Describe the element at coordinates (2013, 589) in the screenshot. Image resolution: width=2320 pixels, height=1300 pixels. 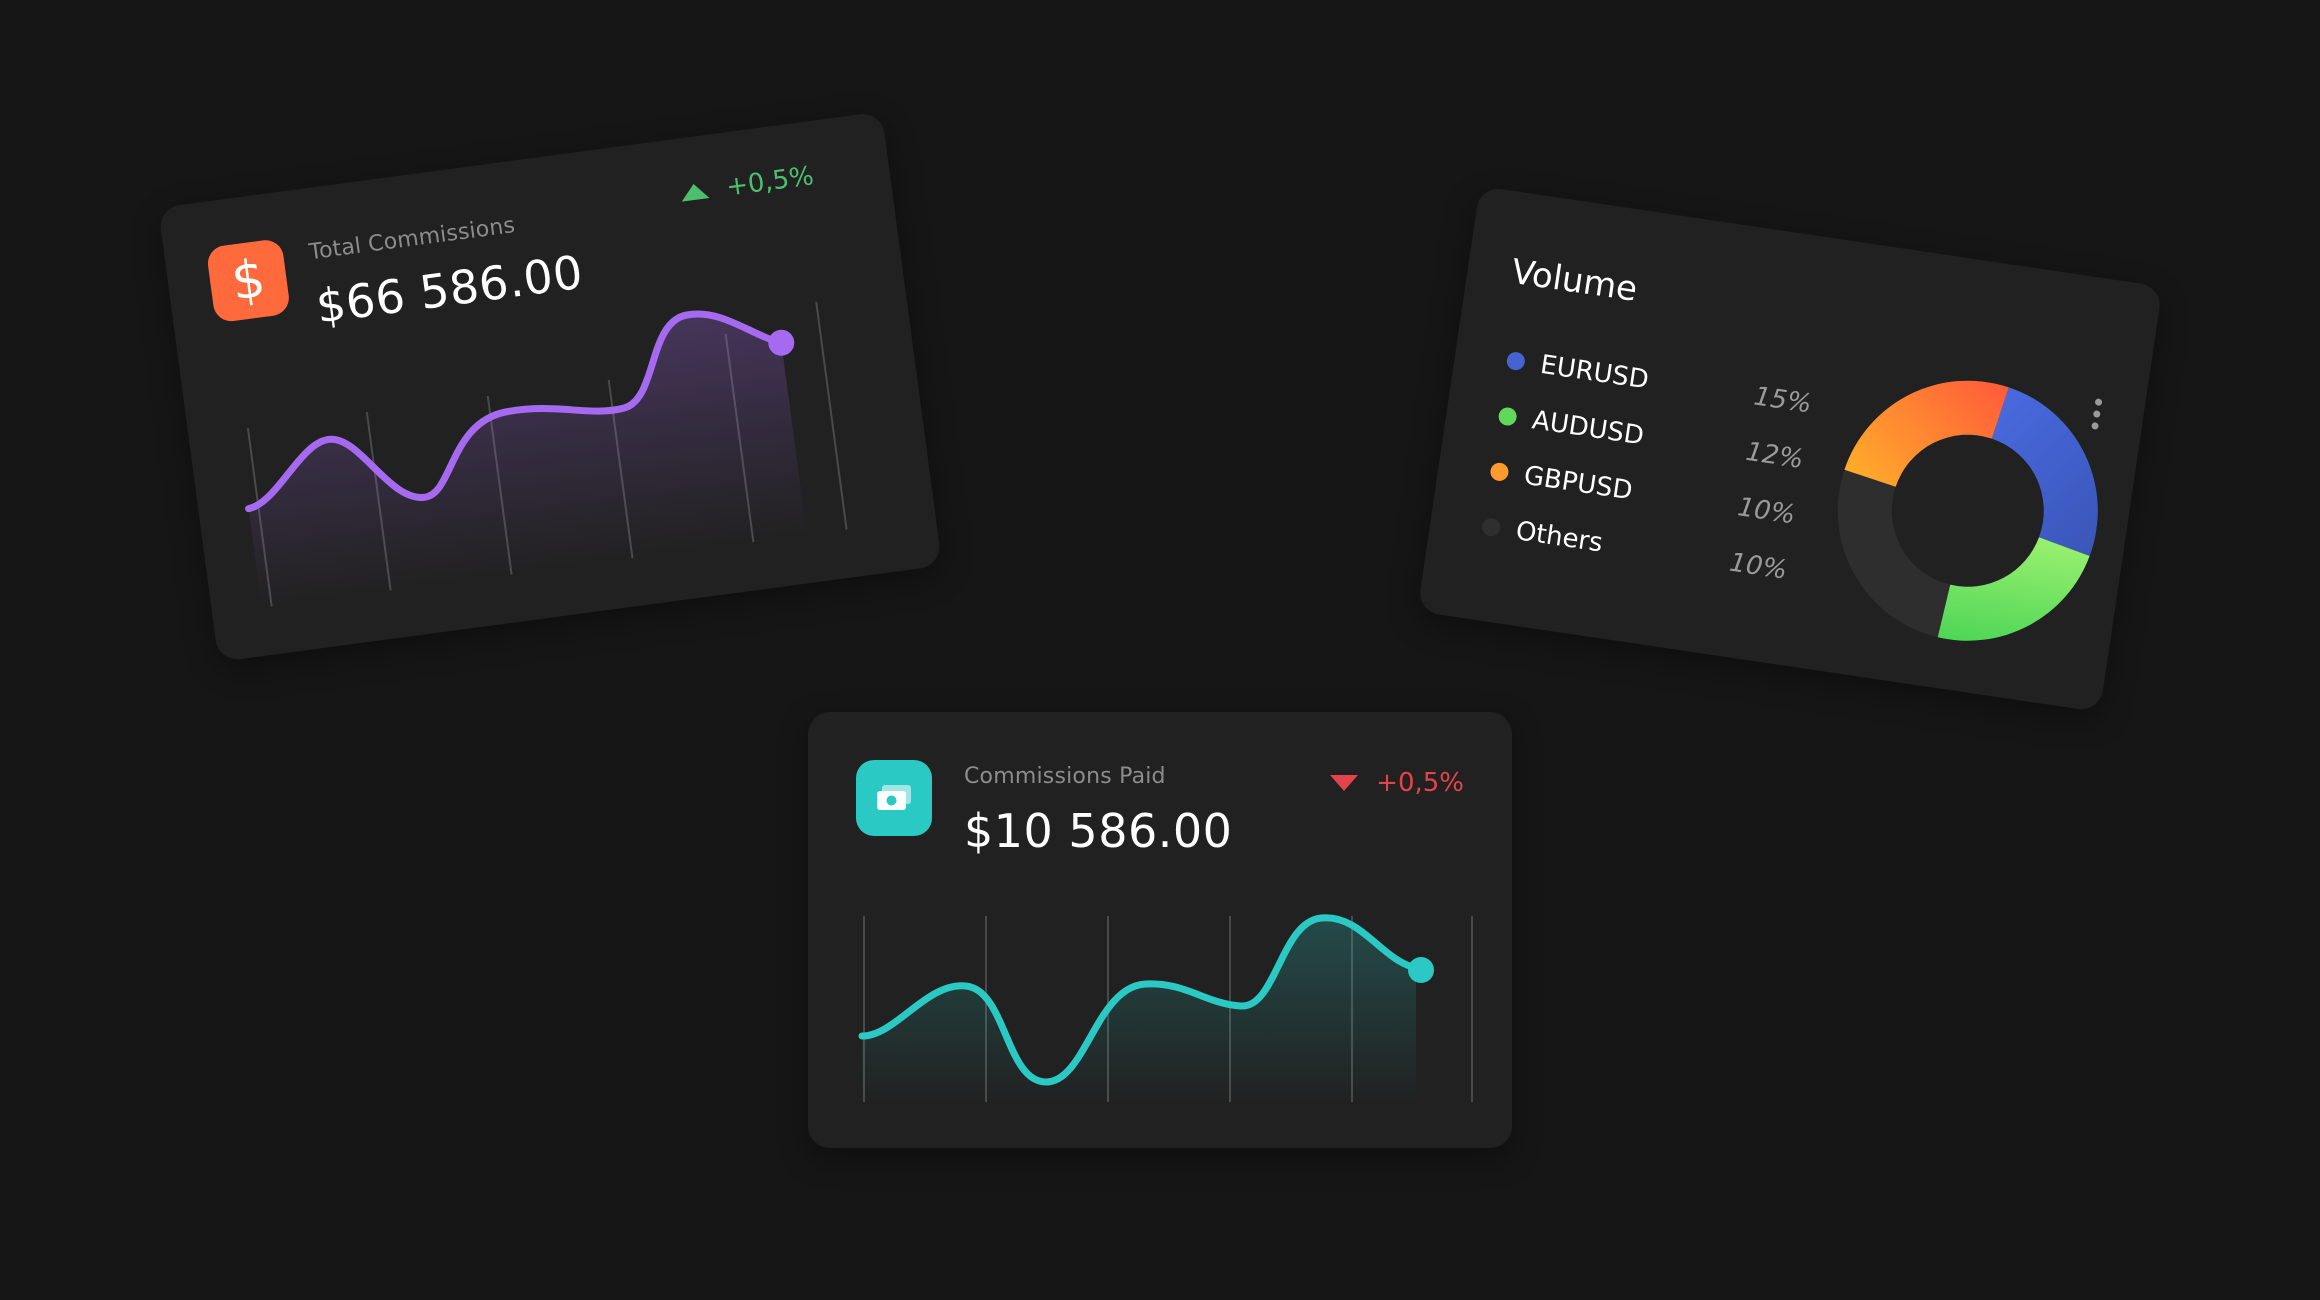
I see `donut-segment-audusd` at that location.